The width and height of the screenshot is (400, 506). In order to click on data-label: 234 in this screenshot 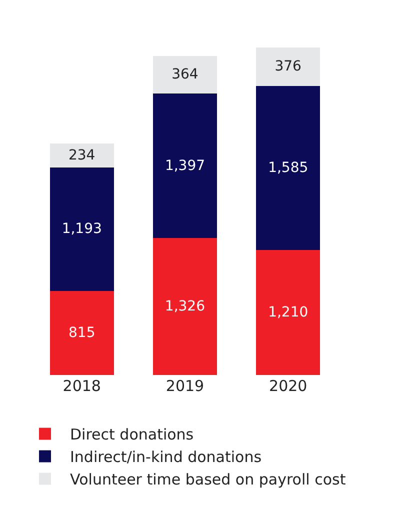, I will do `click(82, 155)`.